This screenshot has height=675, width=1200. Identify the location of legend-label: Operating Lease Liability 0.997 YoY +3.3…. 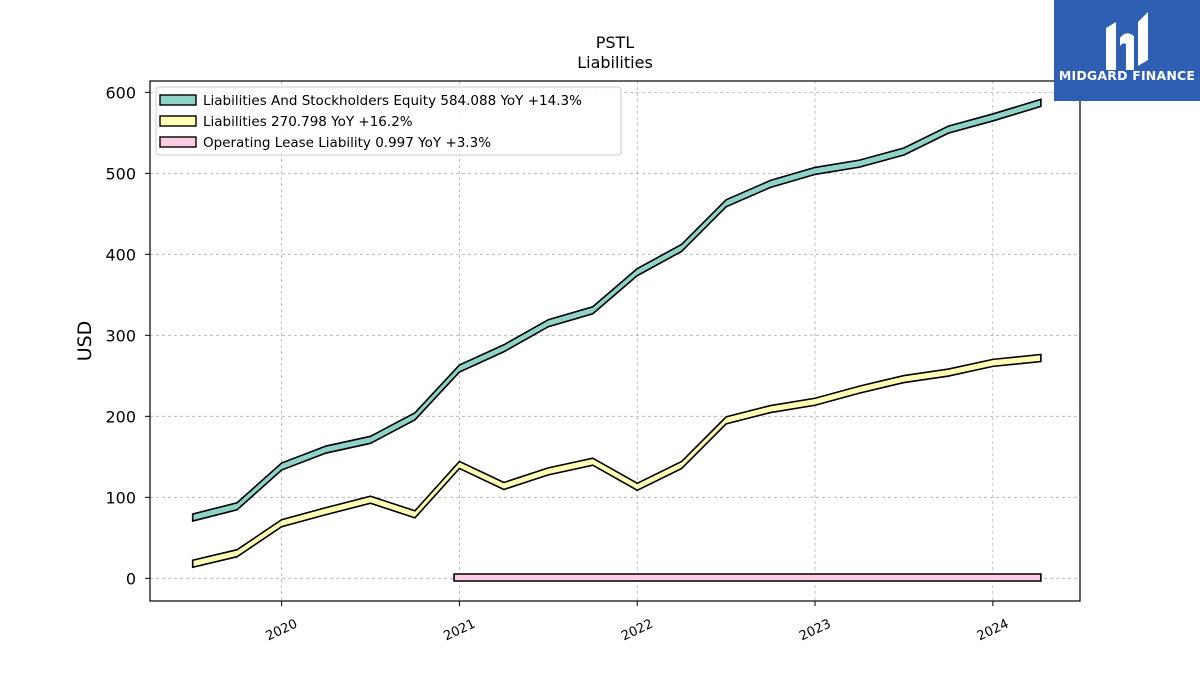
(347, 143).